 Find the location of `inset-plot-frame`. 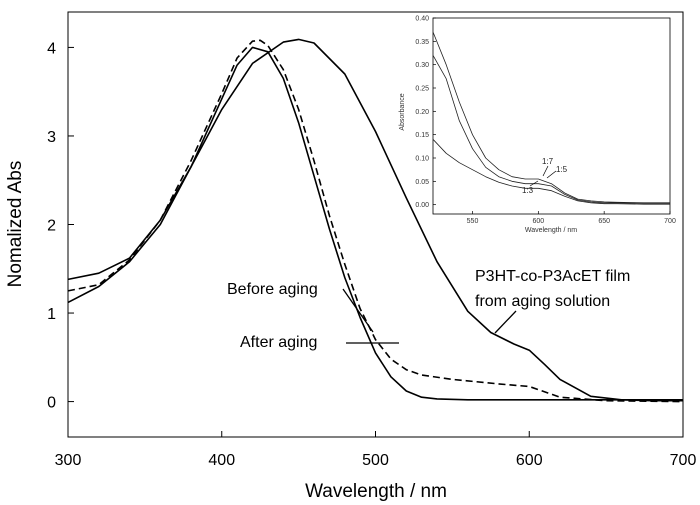

inset-plot-frame is located at coordinates (551, 116).